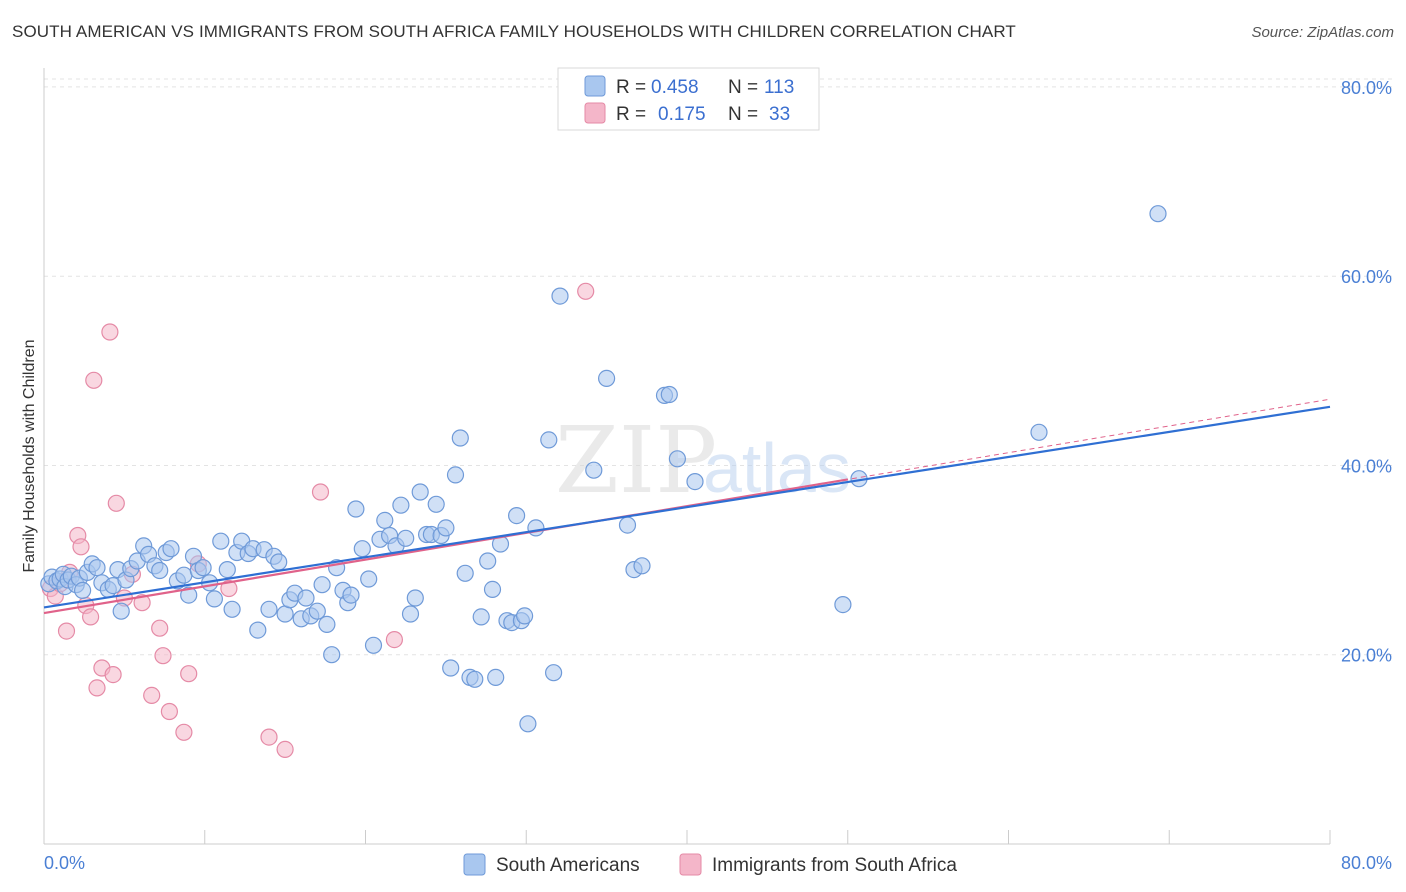  What do you see at coordinates (568, 865) in the screenshot?
I see `bottom-legend-label-south-americans: South Americans` at bounding box center [568, 865].